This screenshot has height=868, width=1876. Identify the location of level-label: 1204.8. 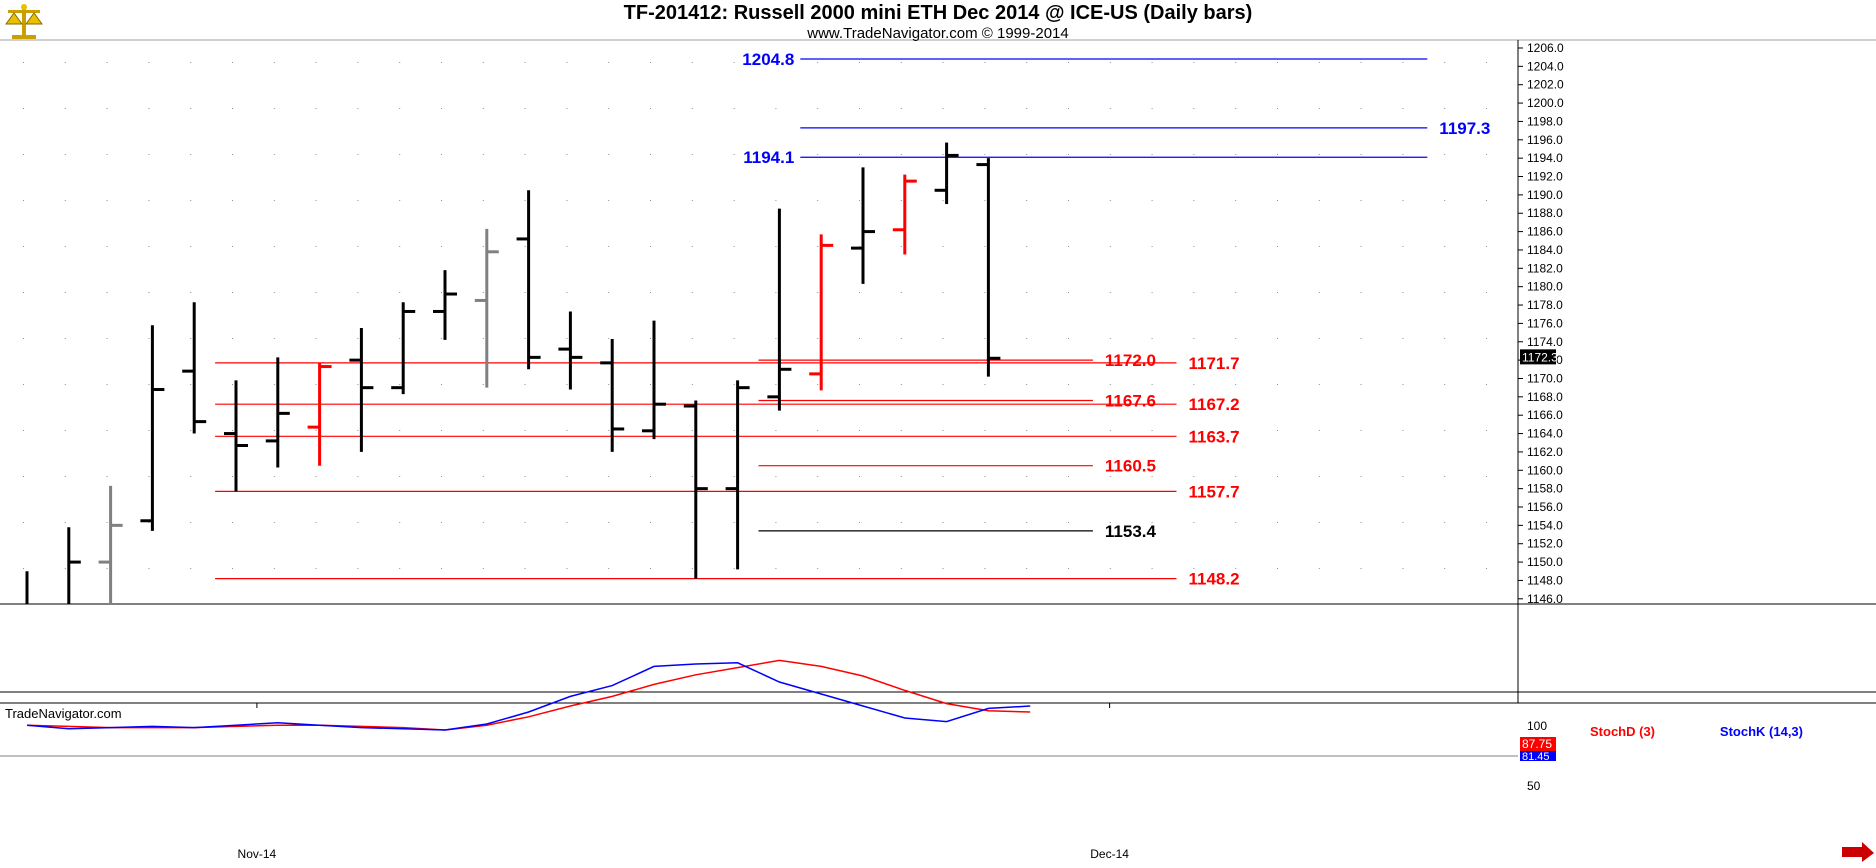
(768, 59).